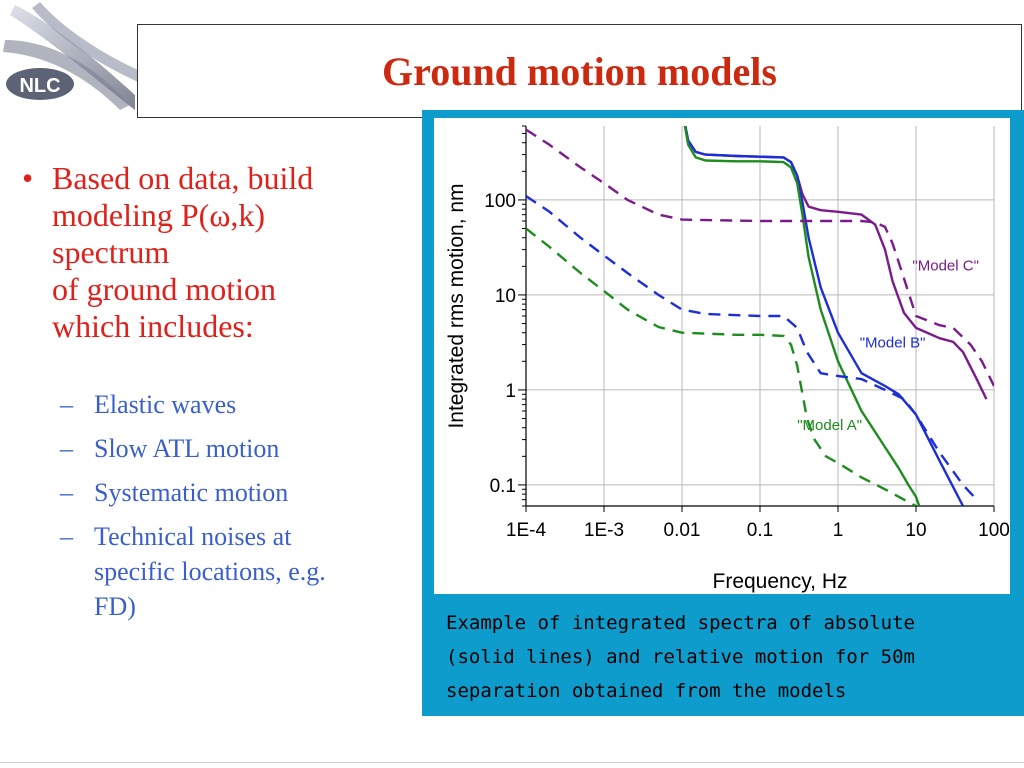  Describe the element at coordinates (193, 536) in the screenshot. I see `sub-item-line: Technical noises at` at that location.